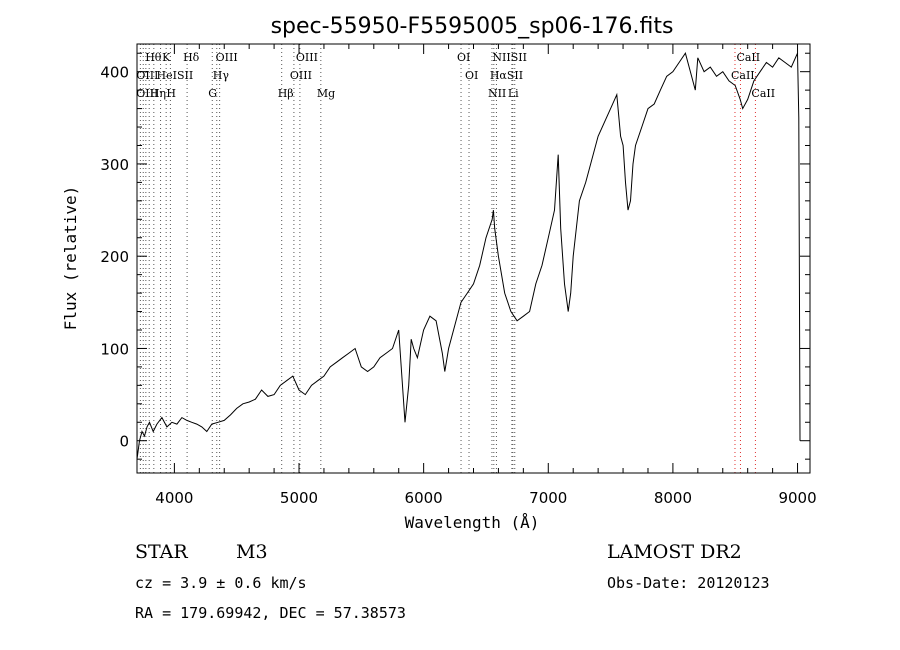 The width and height of the screenshot is (900, 650). I want to click on survey-name: LAMOST DR2, so click(674, 552).